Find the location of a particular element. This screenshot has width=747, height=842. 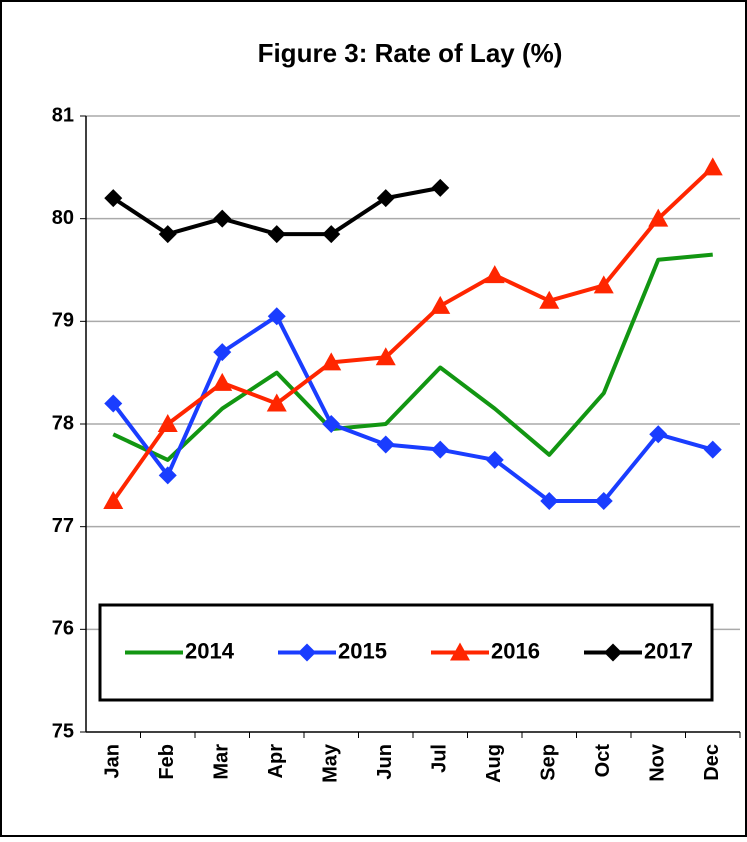

legend-label: 2015 is located at coordinates (362, 650).